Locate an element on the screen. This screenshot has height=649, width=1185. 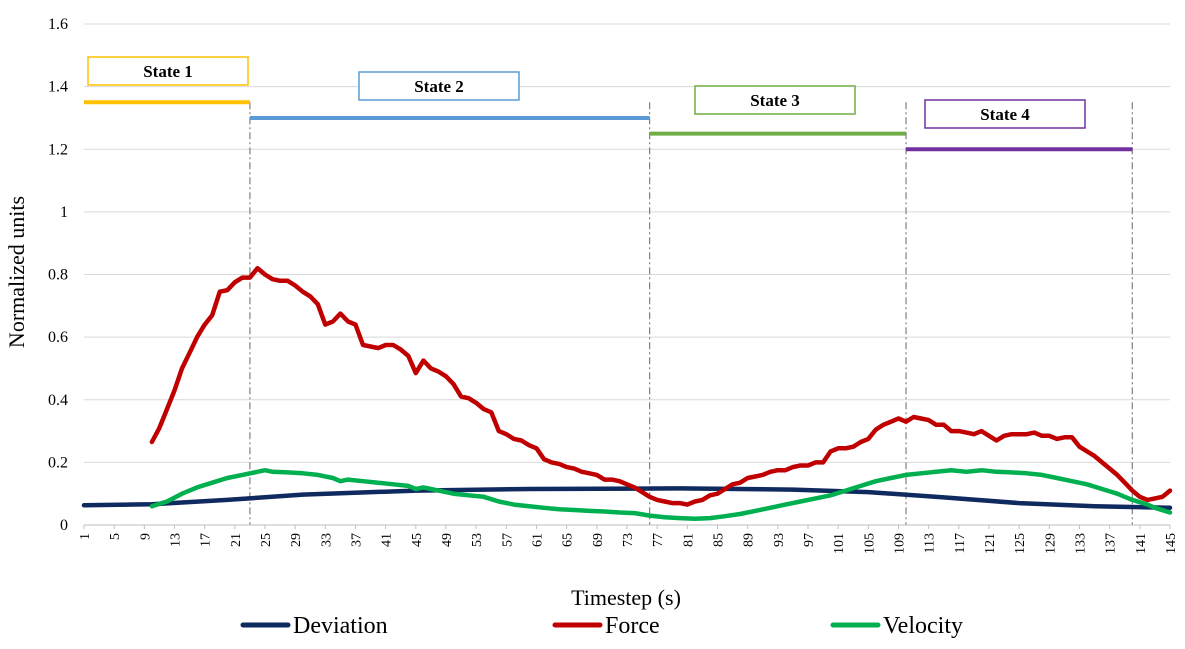
x-tick-label: 109 is located at coordinates (900, 543).